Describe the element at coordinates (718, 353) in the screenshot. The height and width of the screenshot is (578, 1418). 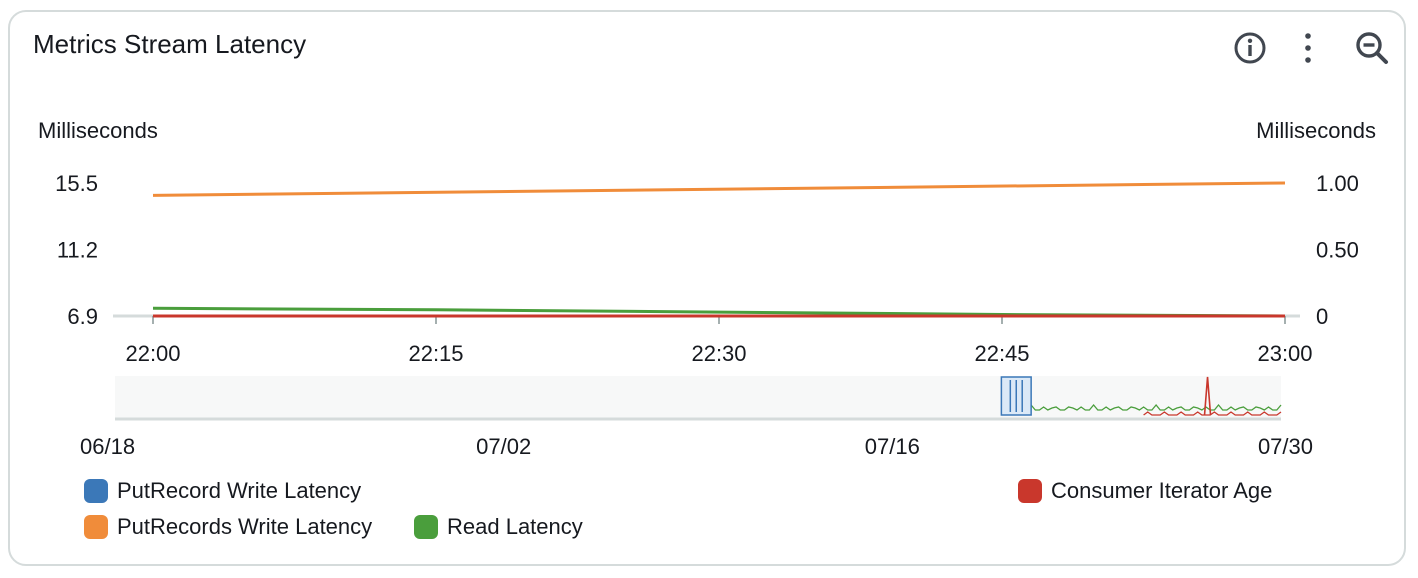
I see `x-tick-label: 22:30` at that location.